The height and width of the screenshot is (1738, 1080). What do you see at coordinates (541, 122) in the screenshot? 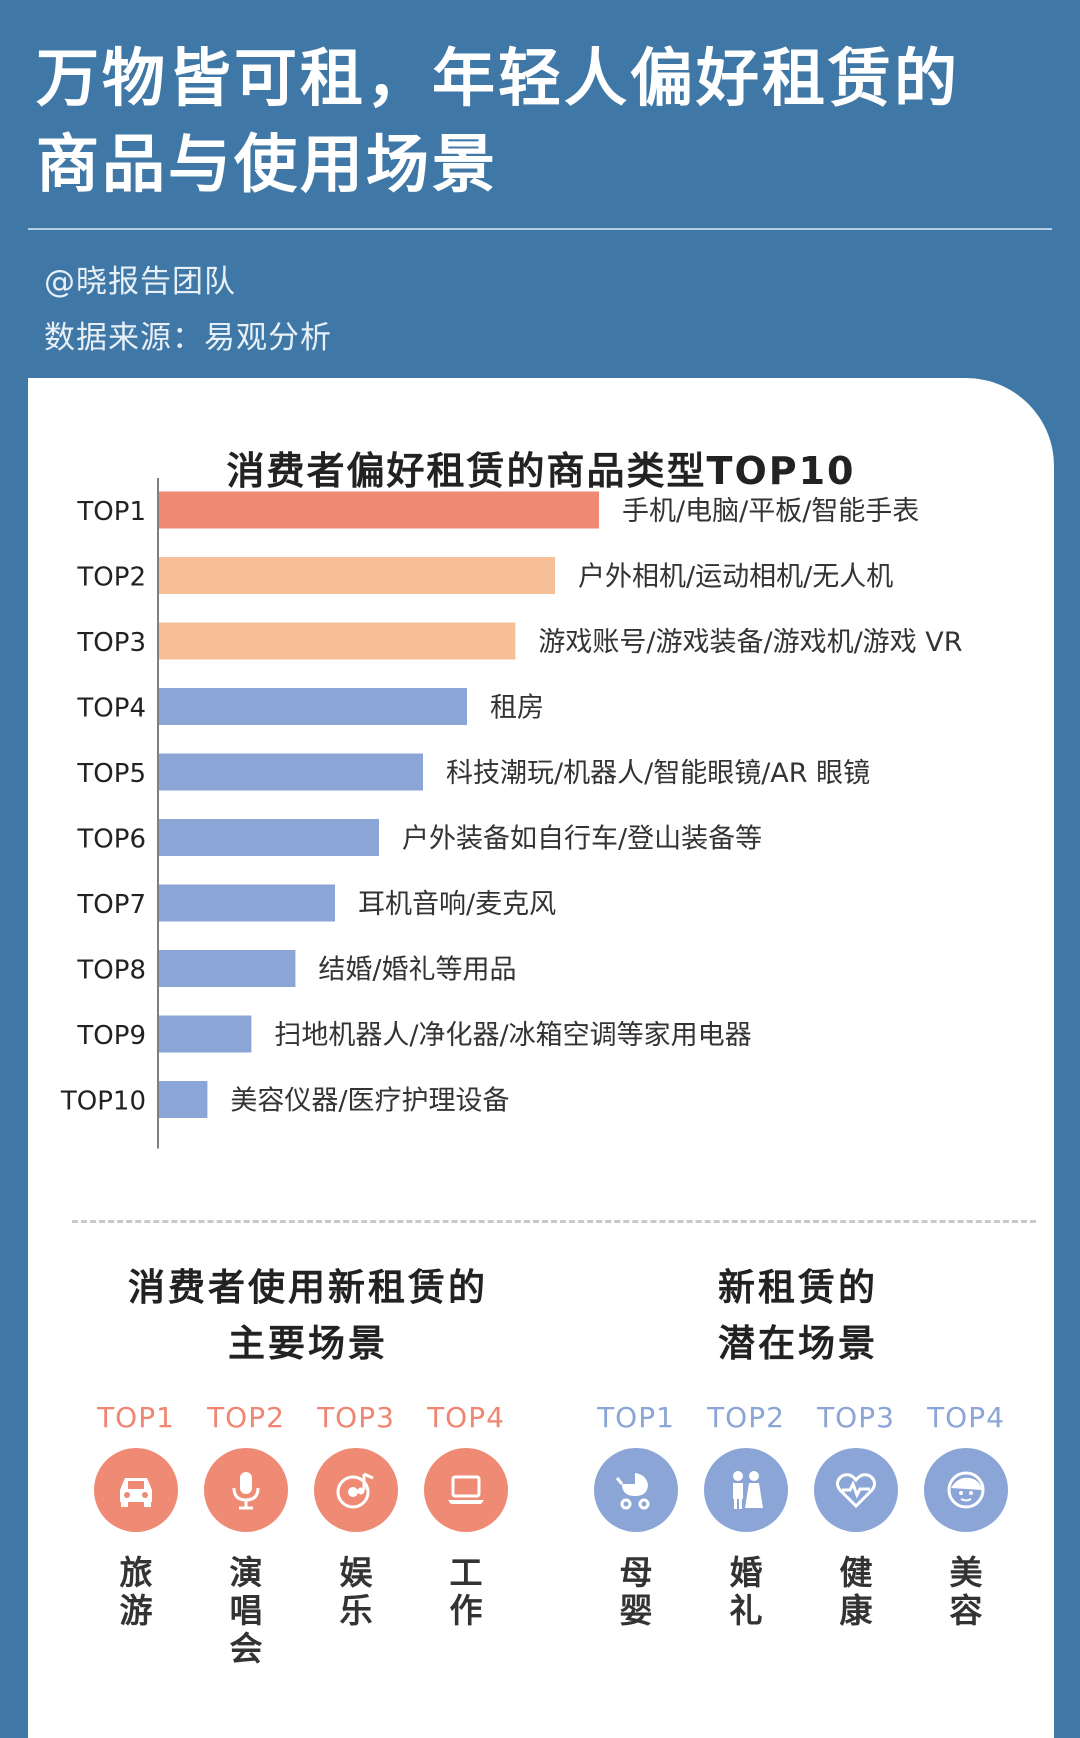
I see `page-title: 万物皆可租，年轻人偏好租赁的 商品与使用场景` at bounding box center [541, 122].